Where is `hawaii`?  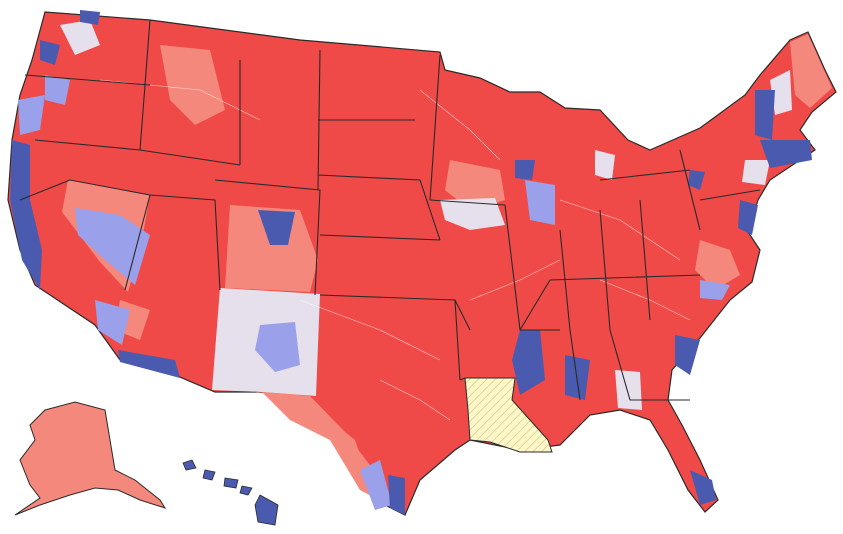
hawaii is located at coordinates (230, 492).